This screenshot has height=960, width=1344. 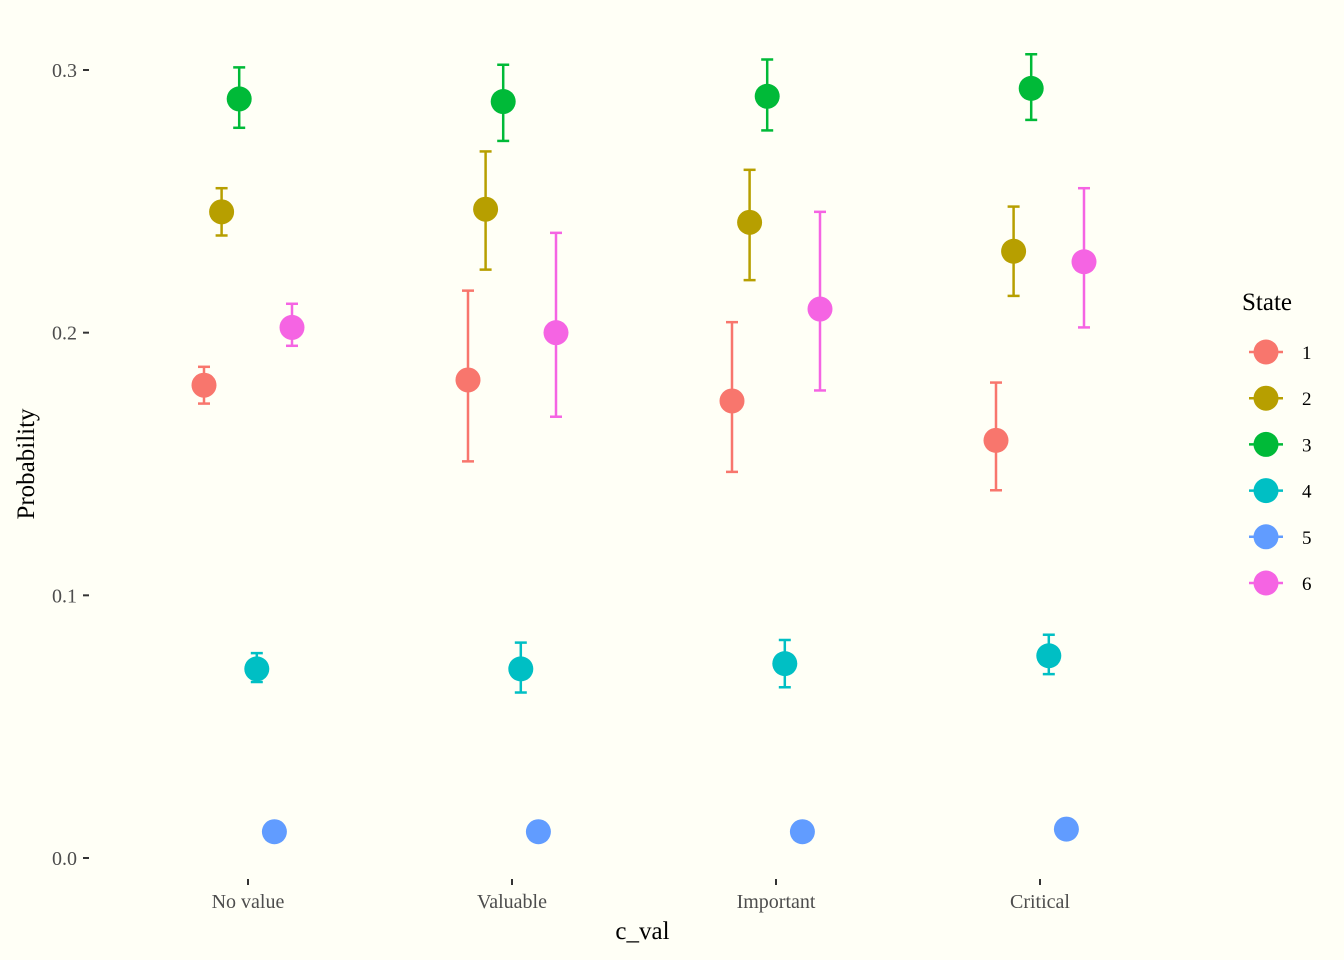 I want to click on y-tick-label-3: 0.3, so click(x=64, y=71).